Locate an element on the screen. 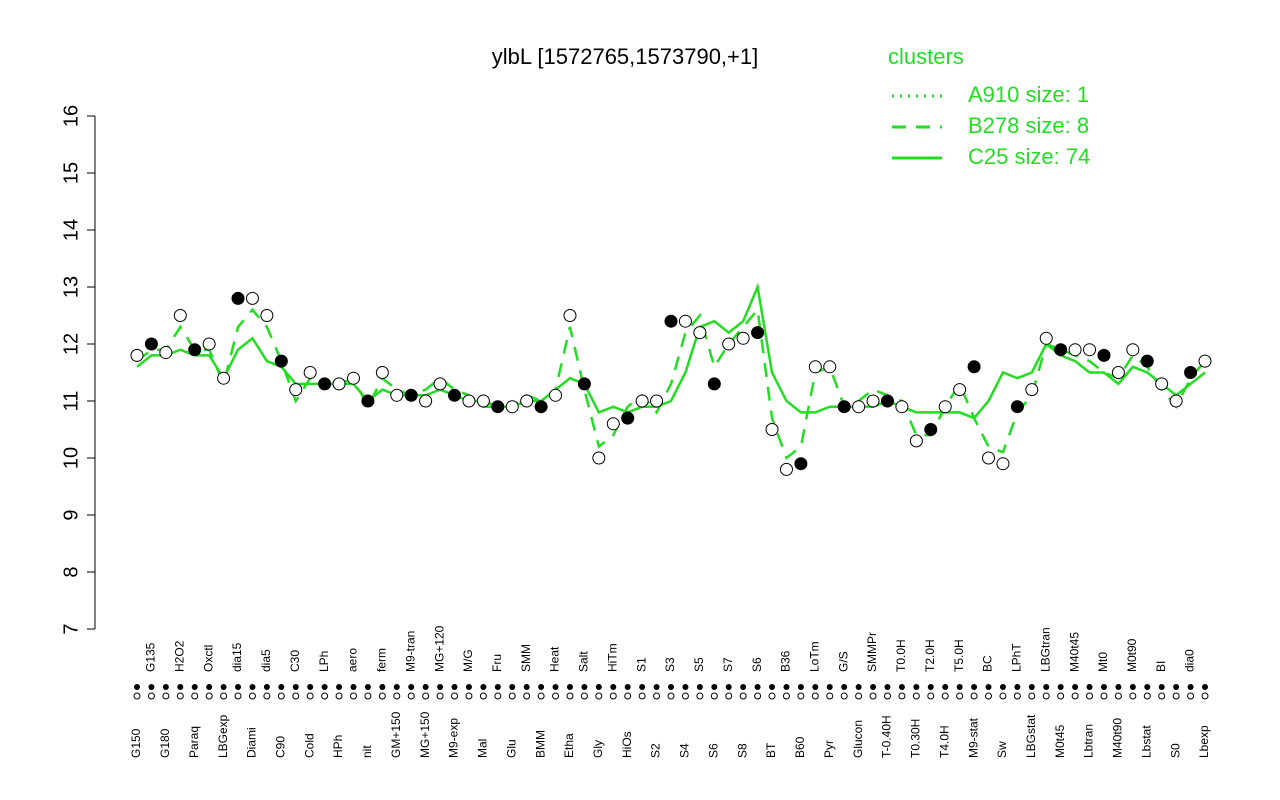 The height and width of the screenshot is (800, 1280). legend-label: C25 size: 74 is located at coordinates (1029, 156).